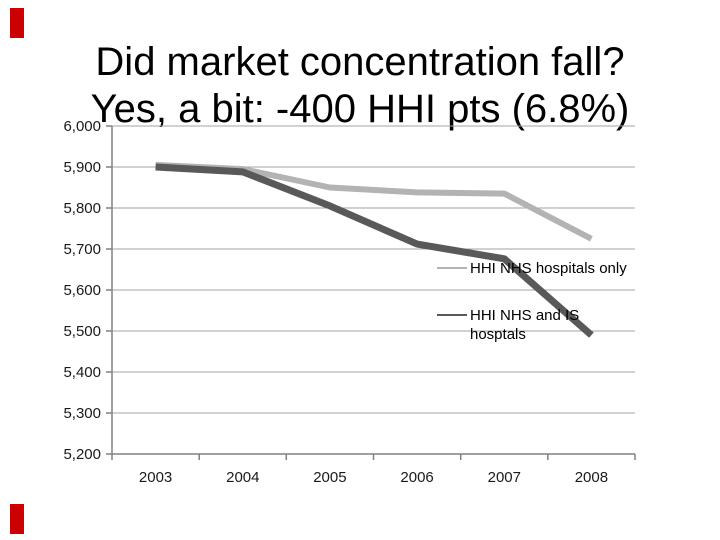 The image size is (720, 540). What do you see at coordinates (498, 334) in the screenshot?
I see `legend-label-nhs-and-is-line2: hosptals` at bounding box center [498, 334].